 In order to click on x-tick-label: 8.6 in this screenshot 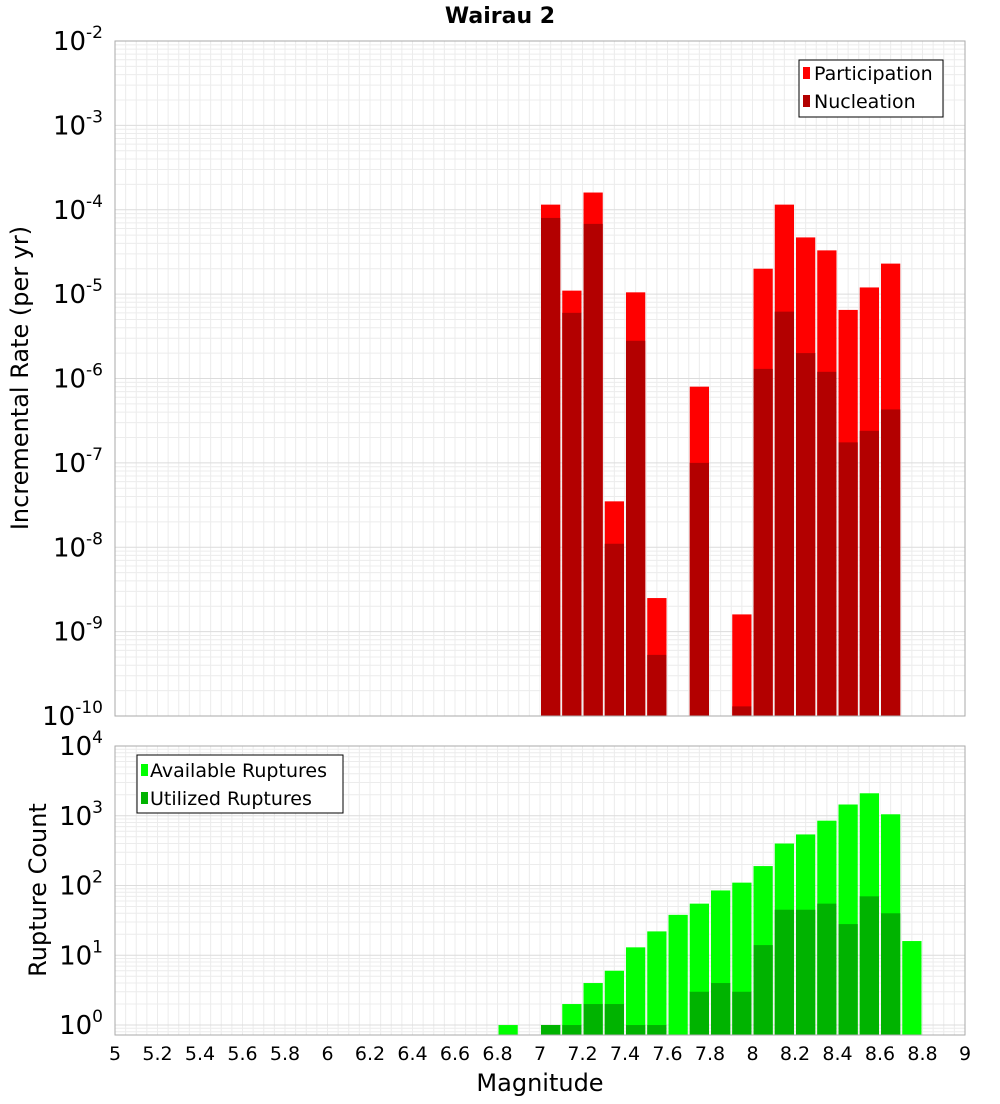, I will do `click(880, 1054)`.